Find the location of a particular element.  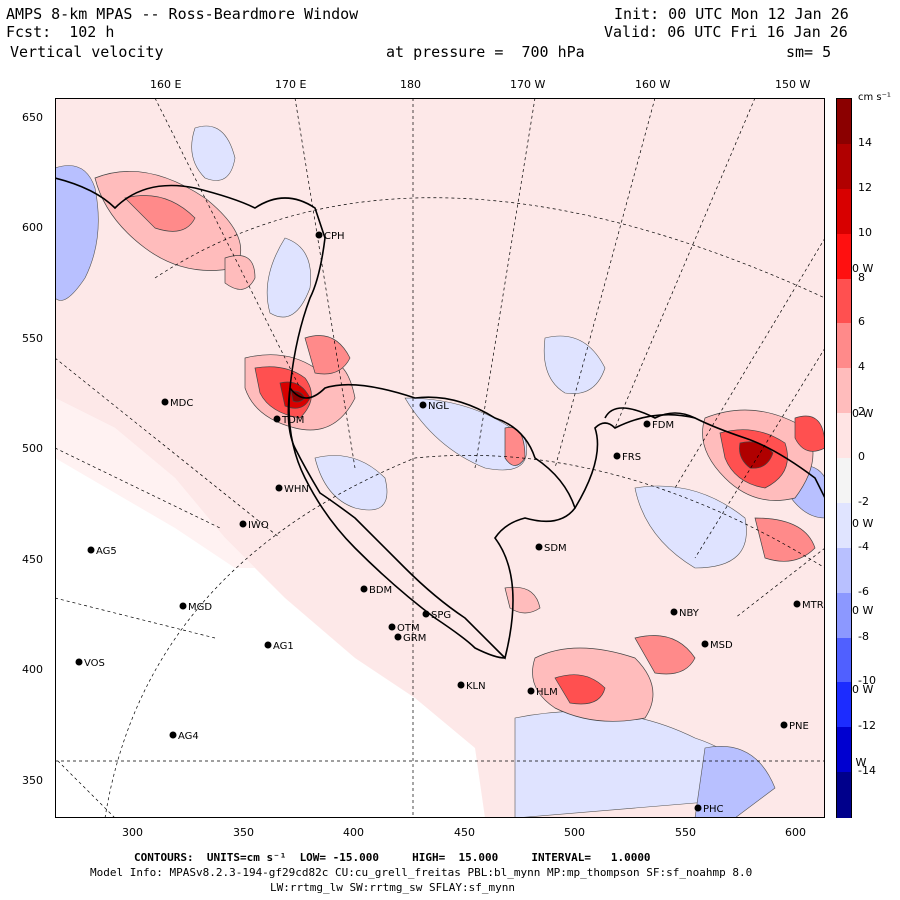

station-label: NGL is located at coordinates (438, 406).